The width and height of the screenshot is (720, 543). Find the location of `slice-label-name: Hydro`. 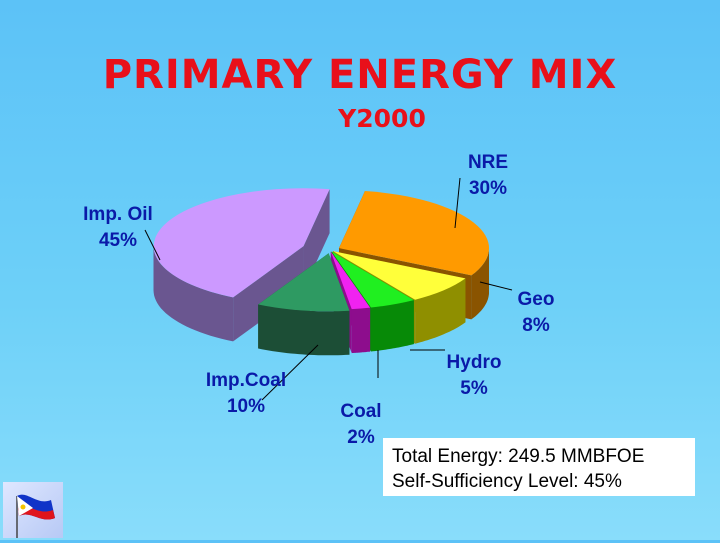

slice-label-name: Hydro is located at coordinates (474, 362).